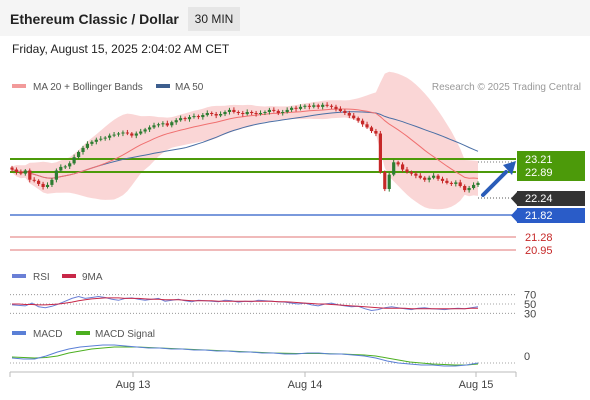  I want to click on resistance-1-label: 23.21, so click(539, 160).